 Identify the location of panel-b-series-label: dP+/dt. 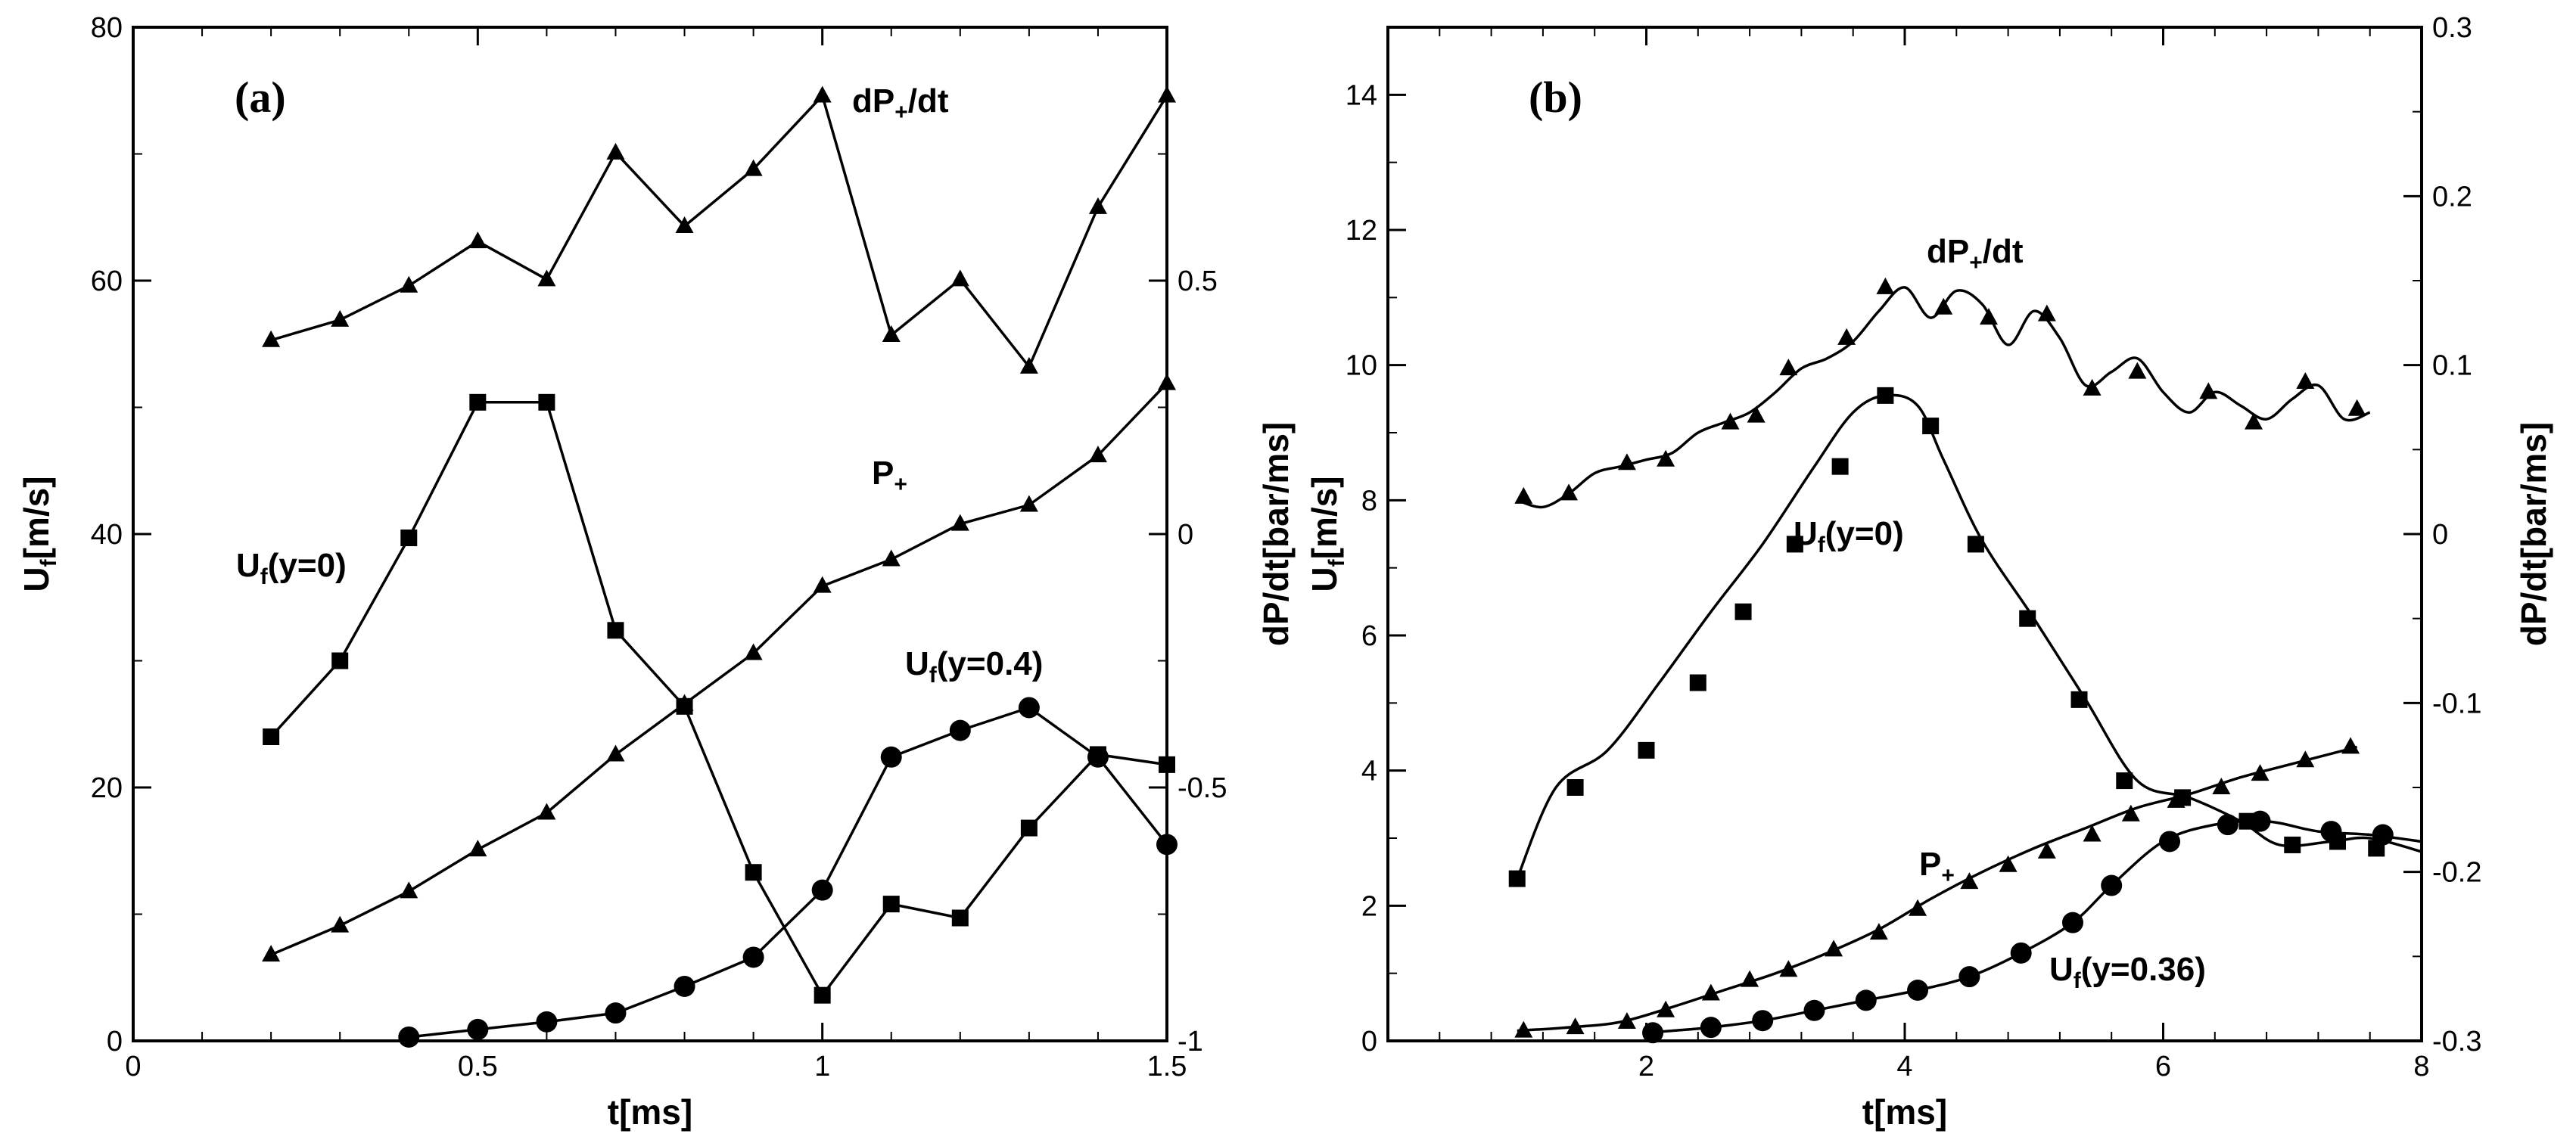
(1975, 254).